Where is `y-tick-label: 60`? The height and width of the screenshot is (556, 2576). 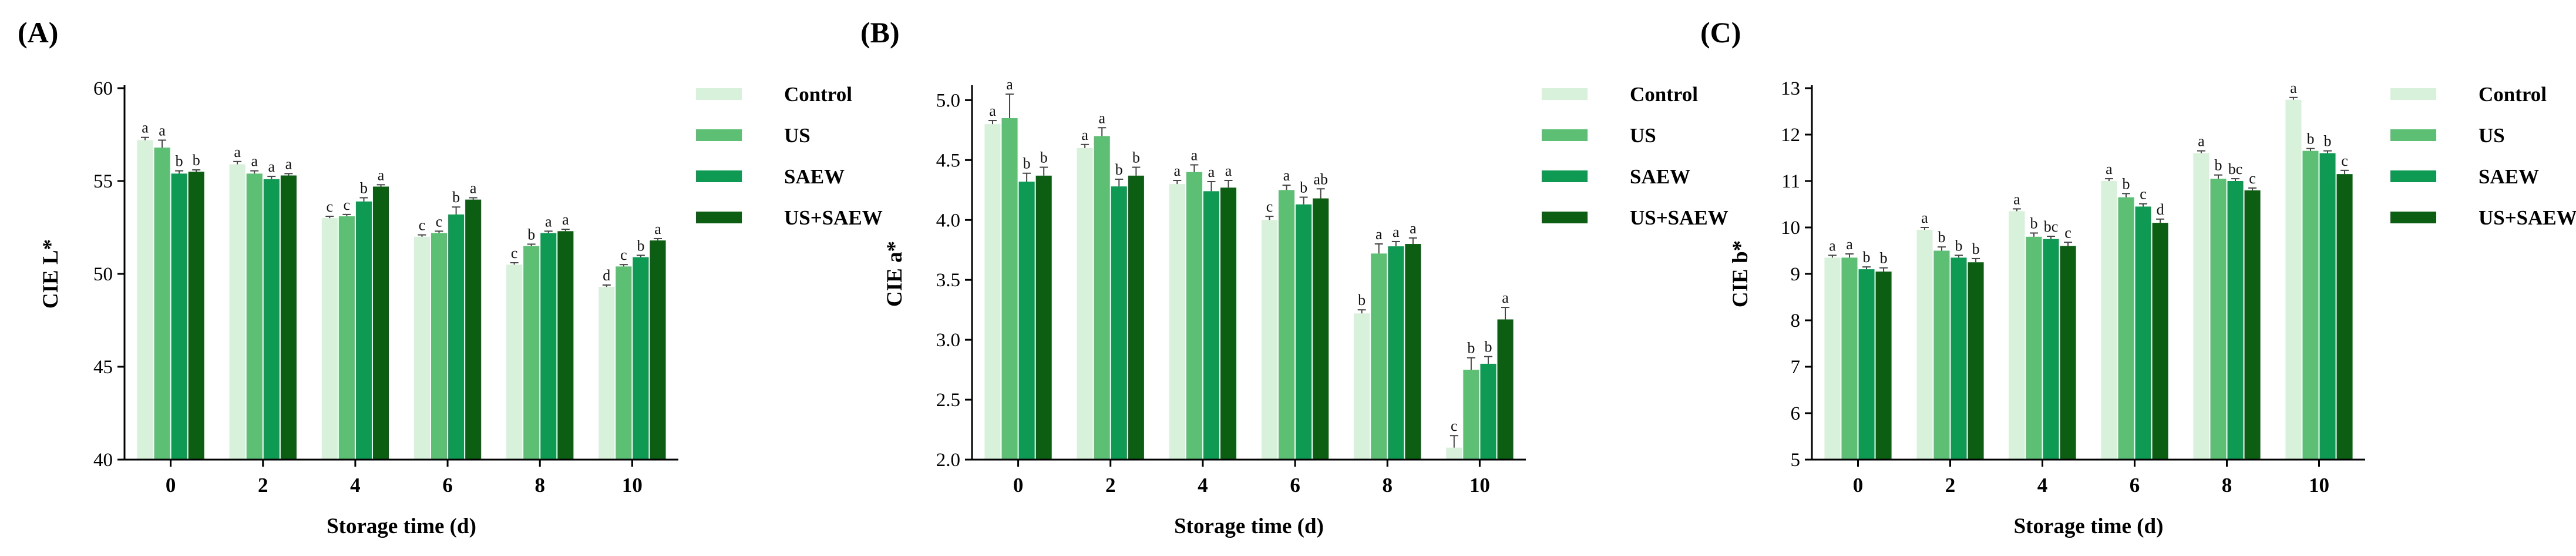 y-tick-label: 60 is located at coordinates (103, 88).